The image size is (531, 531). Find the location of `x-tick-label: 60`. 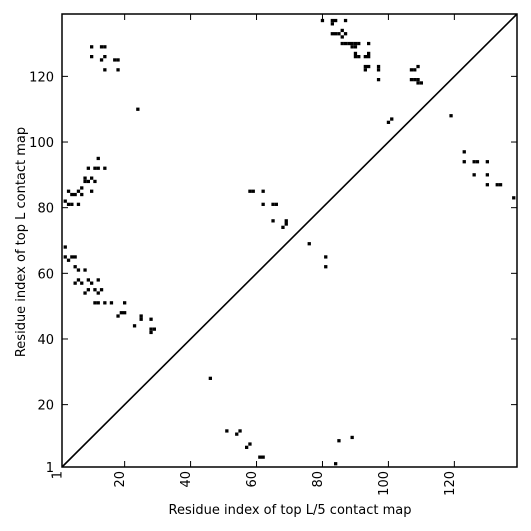

x-tick-label: 60 is located at coordinates (252, 479).